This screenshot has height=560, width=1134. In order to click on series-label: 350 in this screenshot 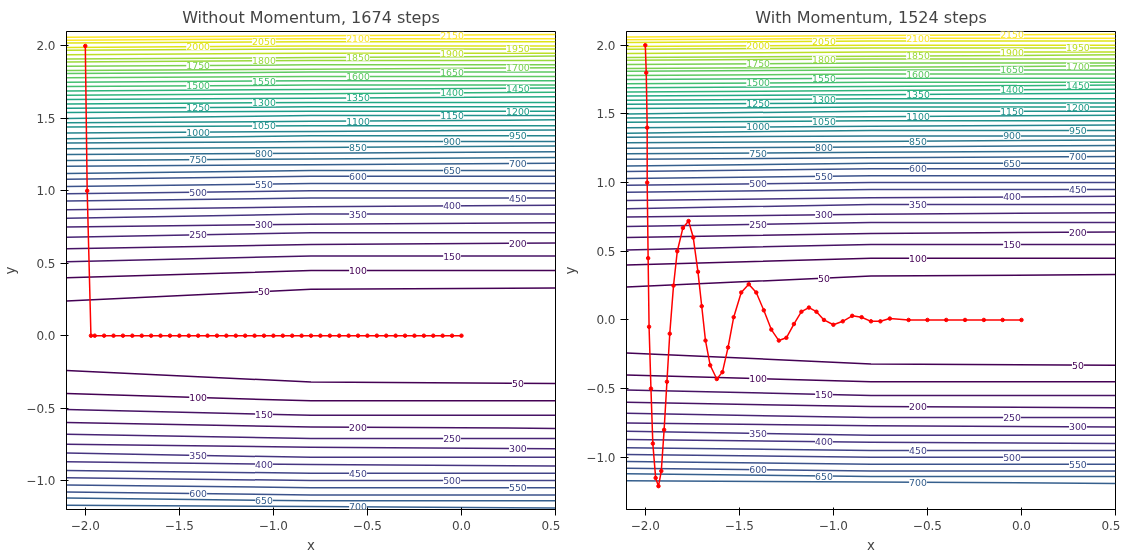, I will do `click(758, 433)`.